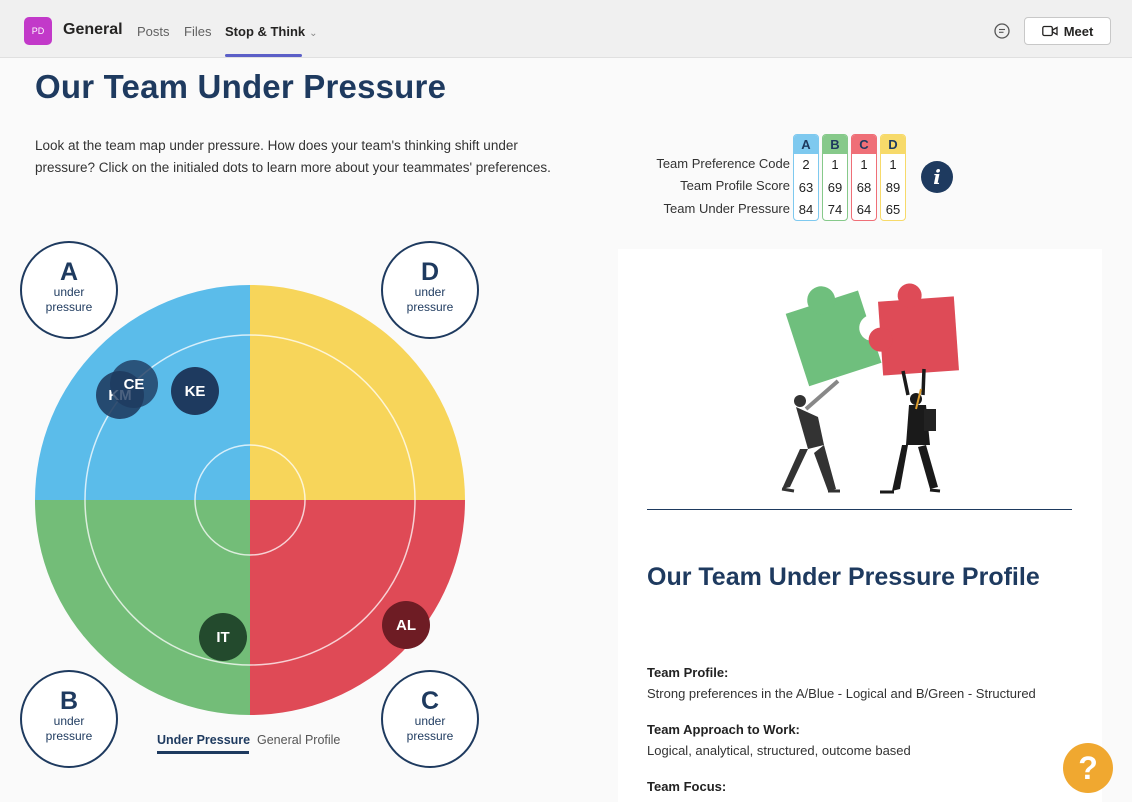 This screenshot has height=802, width=1132. What do you see at coordinates (406, 625) in the screenshot?
I see `teammate-dot-al: AL` at bounding box center [406, 625].